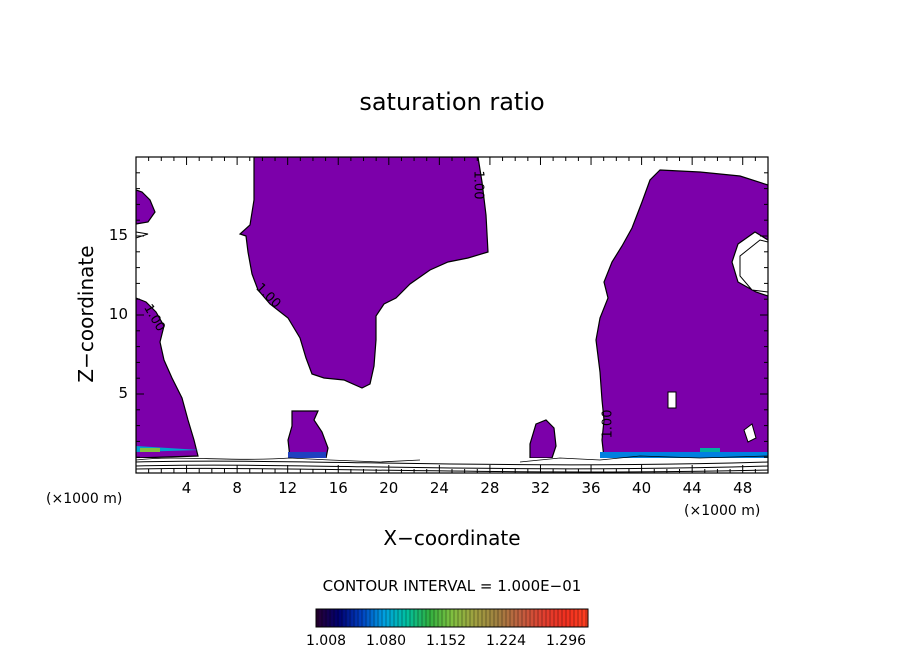 Image resolution: width=904 pixels, height=654 pixels. Describe the element at coordinates (446, 641) in the screenshot. I see `colorbar-tick-label: 1.152` at that location.